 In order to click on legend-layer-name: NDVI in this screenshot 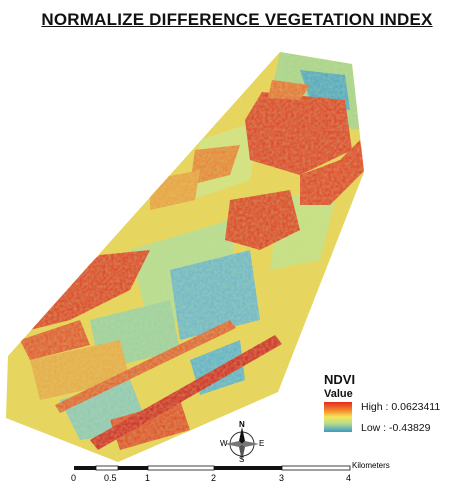, I will do `click(340, 379)`.